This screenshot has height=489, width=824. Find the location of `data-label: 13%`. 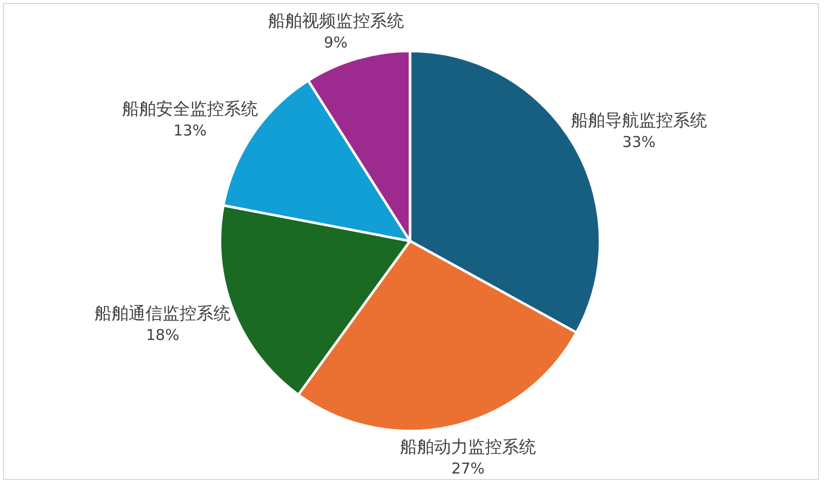

data-label: 13% is located at coordinates (190, 130).